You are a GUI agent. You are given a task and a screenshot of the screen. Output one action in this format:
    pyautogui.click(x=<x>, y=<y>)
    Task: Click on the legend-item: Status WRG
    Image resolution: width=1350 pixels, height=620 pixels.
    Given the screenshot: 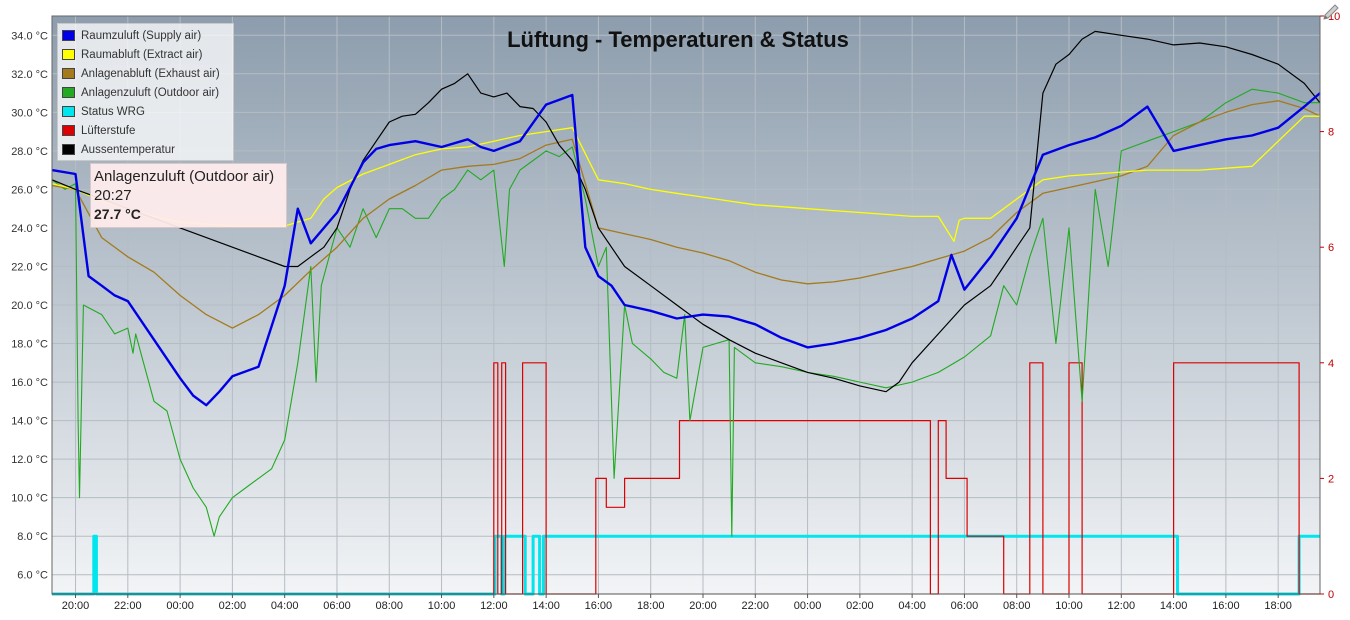 What is the action you would take?
    pyautogui.click(x=145, y=111)
    